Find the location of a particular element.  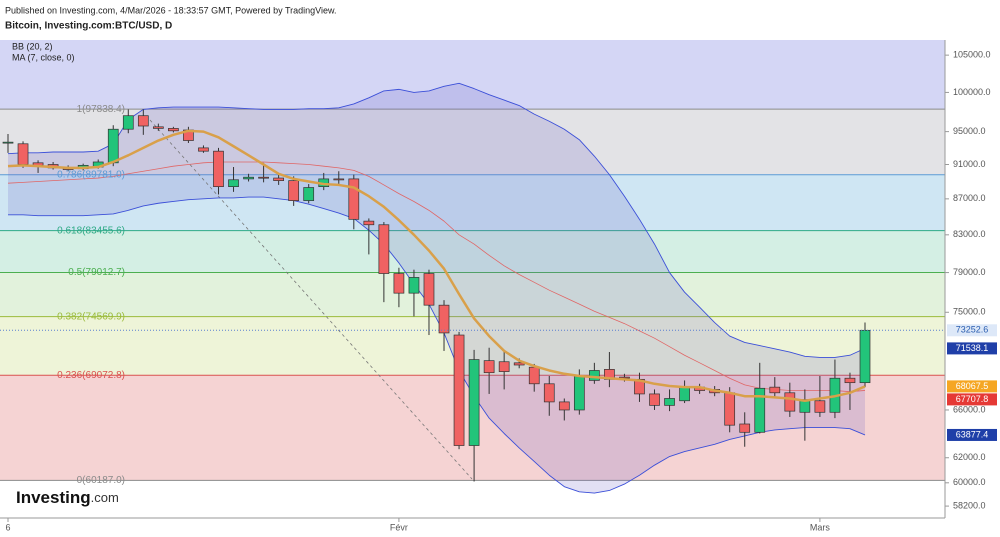

price-tag-label: 68067.5 is located at coordinates (972, 386).